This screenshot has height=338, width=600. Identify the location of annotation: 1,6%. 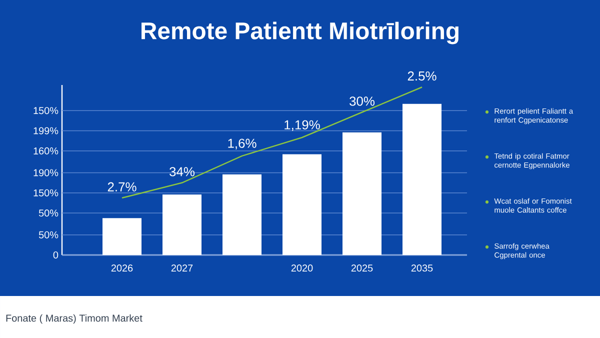
(242, 144).